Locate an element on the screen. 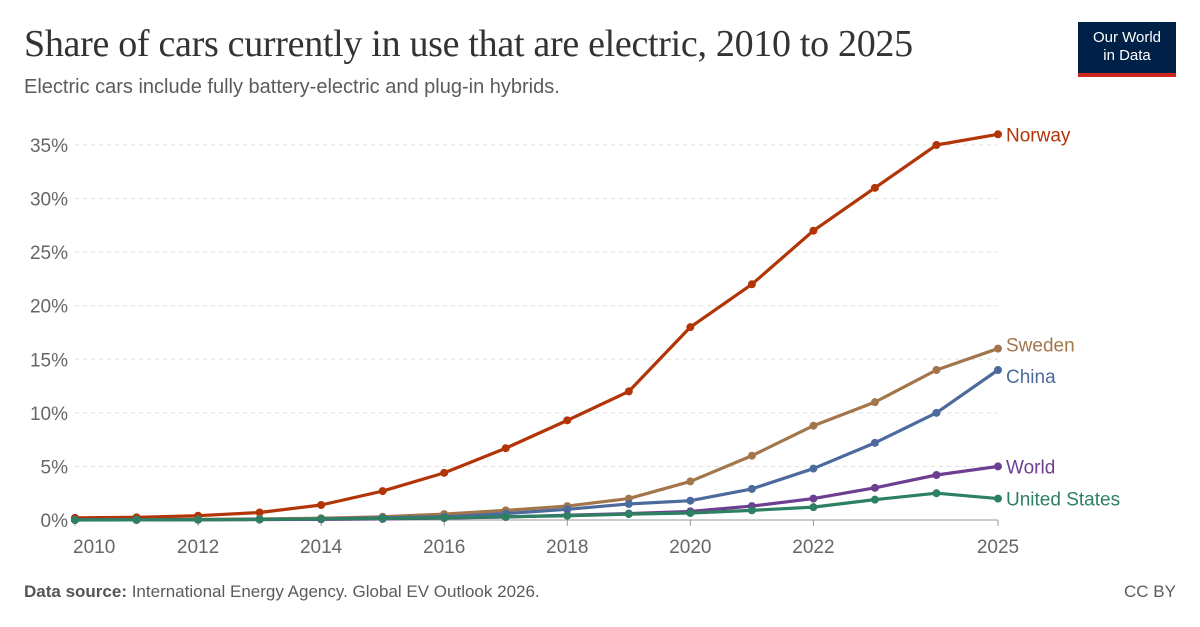 This screenshot has height=627, width=1200. series-label-china: China is located at coordinates (1031, 377).